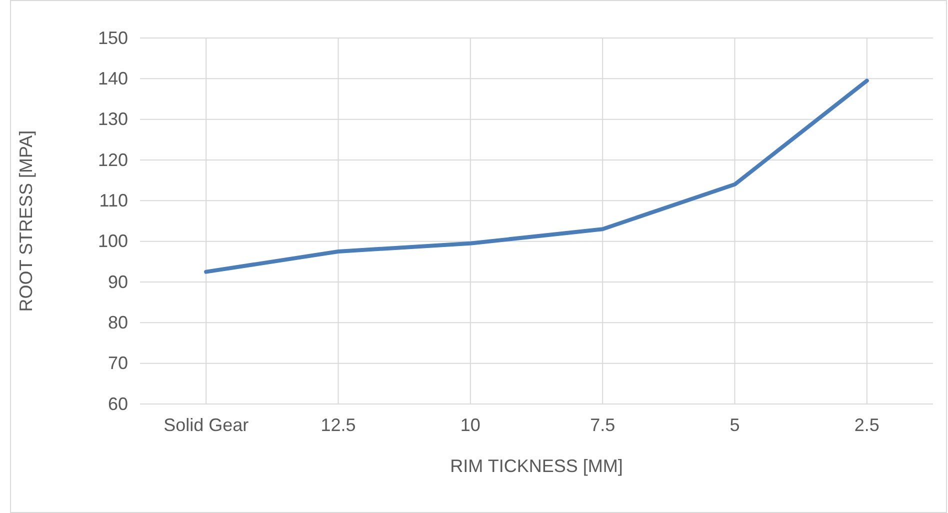 This screenshot has height=513, width=948. I want to click on y-tick-label: 140, so click(113, 78).